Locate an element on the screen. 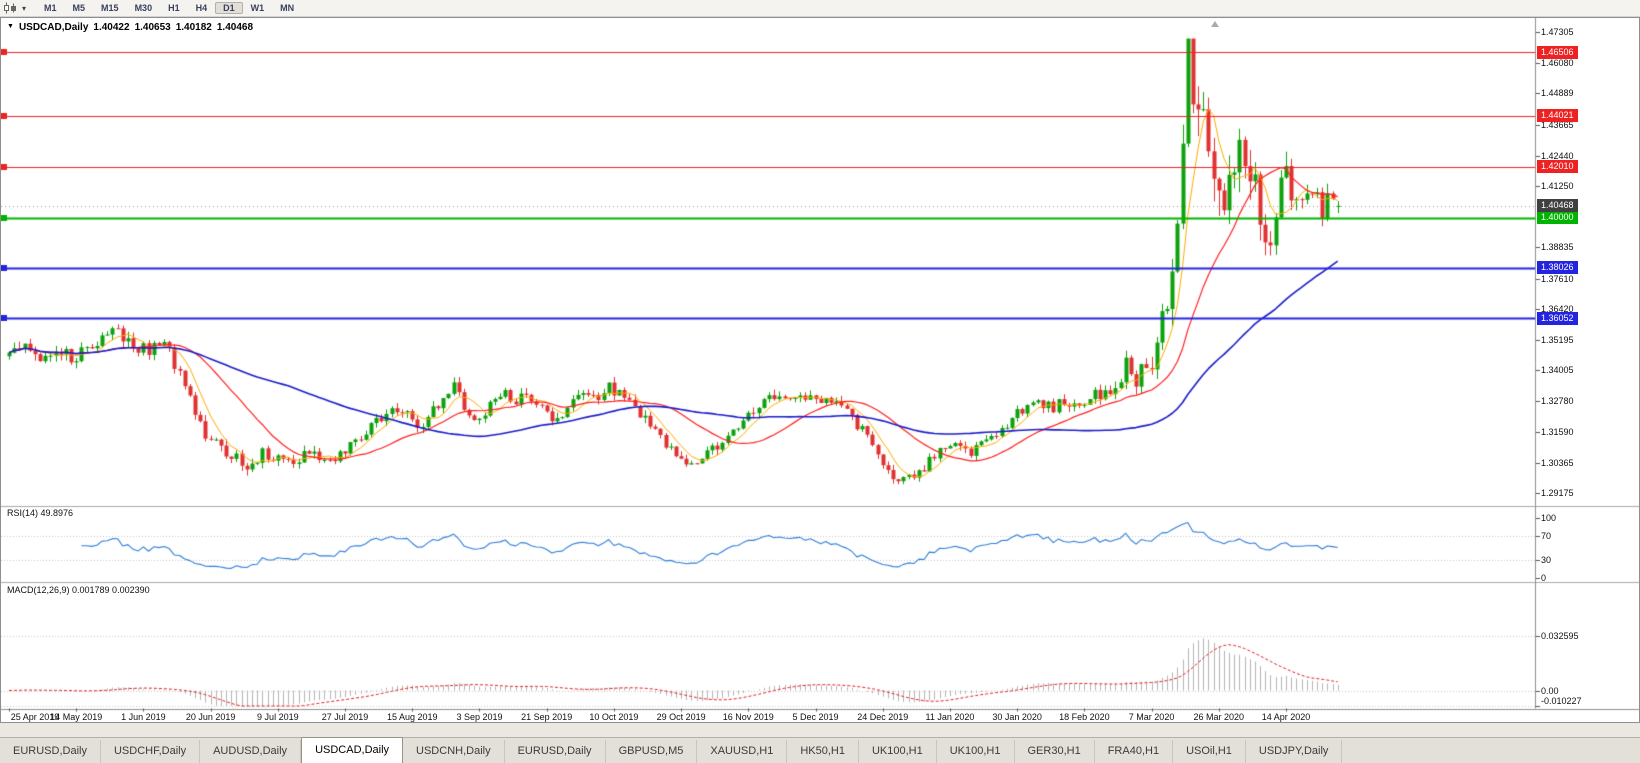 The height and width of the screenshot is (763, 1640). date-axis-label: 16 Nov 2019 is located at coordinates (748, 717).